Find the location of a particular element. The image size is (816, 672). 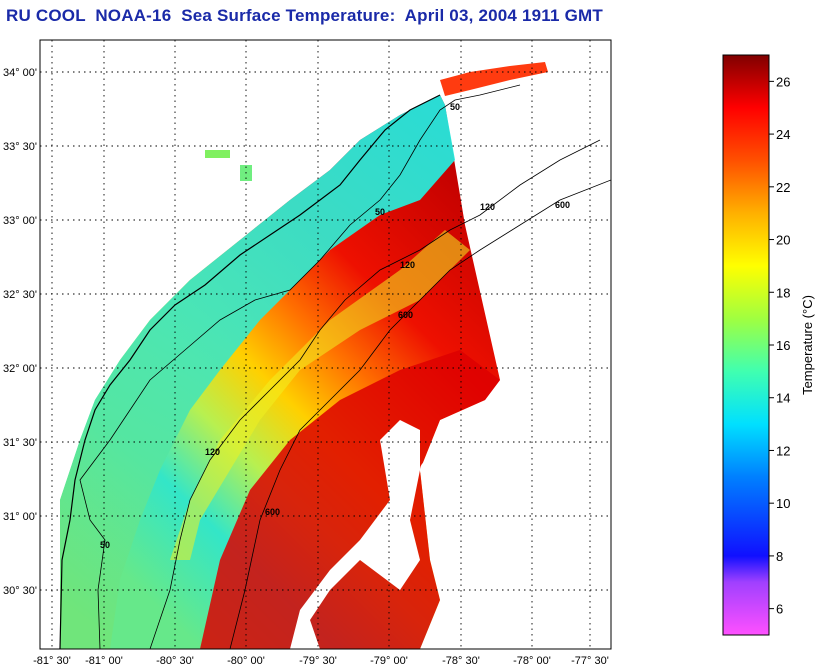

isobath-label-120-north: 120 is located at coordinates (487, 207).